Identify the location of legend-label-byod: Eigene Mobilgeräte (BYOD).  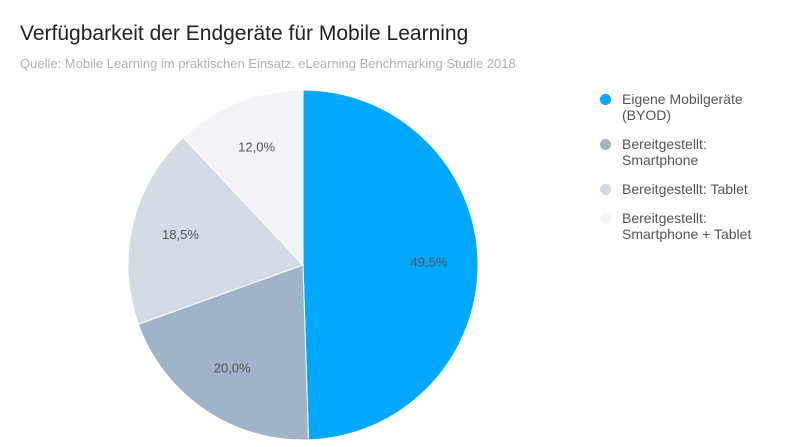
(682, 107).